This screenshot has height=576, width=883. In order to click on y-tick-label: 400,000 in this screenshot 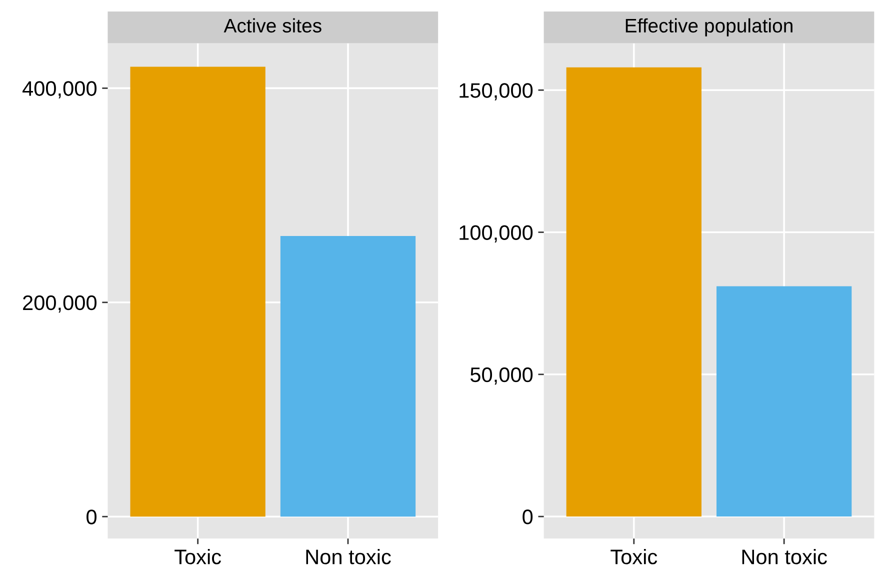, I will do `click(59, 89)`.